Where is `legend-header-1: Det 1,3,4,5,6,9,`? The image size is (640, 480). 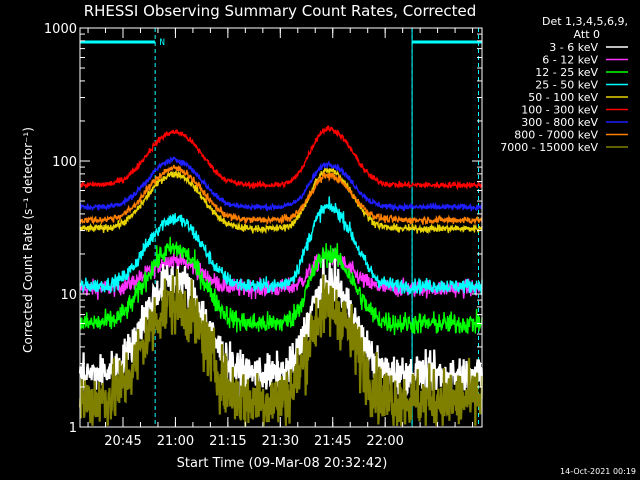
legend-header-1: Det 1,3,4,5,6,9, is located at coordinates (585, 21).